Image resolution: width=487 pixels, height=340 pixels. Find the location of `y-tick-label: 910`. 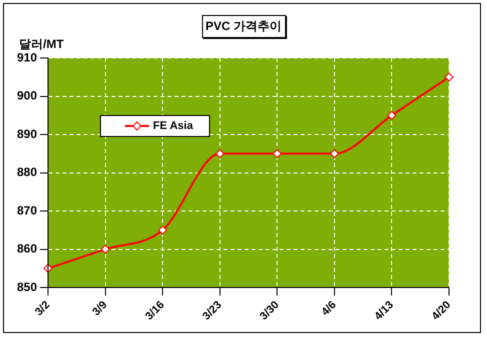

y-tick-label: 910 is located at coordinates (27, 57).